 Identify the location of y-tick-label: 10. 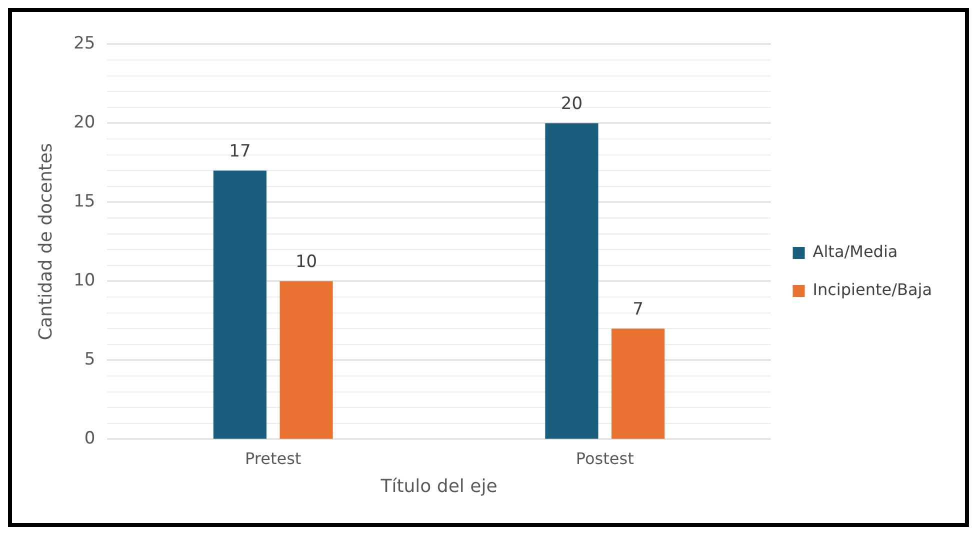
(85, 280).